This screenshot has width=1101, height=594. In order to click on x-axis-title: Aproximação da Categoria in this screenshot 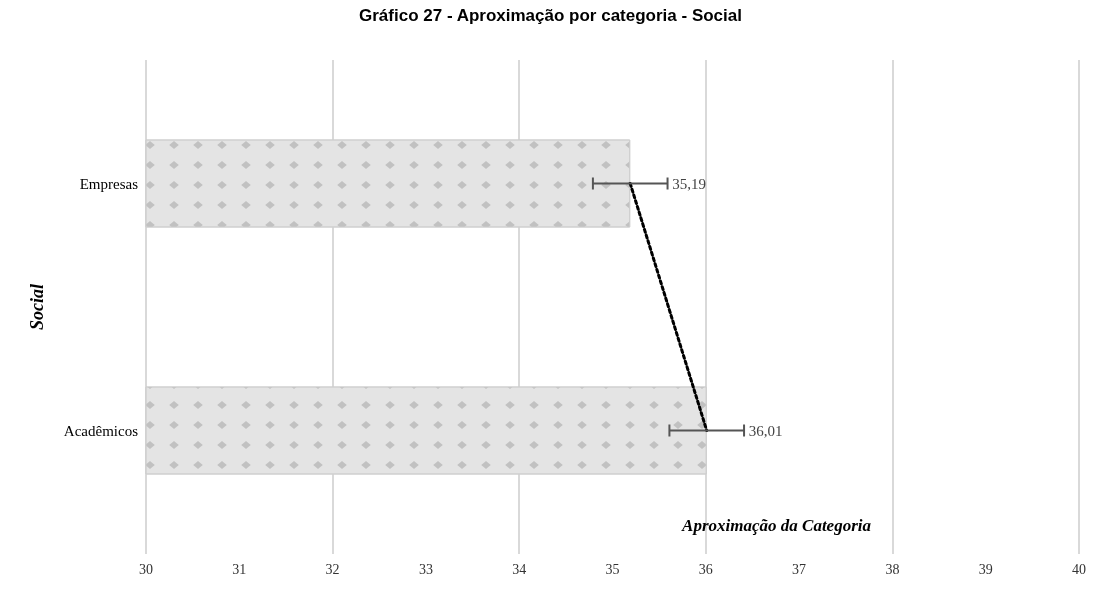, I will do `click(776, 525)`.